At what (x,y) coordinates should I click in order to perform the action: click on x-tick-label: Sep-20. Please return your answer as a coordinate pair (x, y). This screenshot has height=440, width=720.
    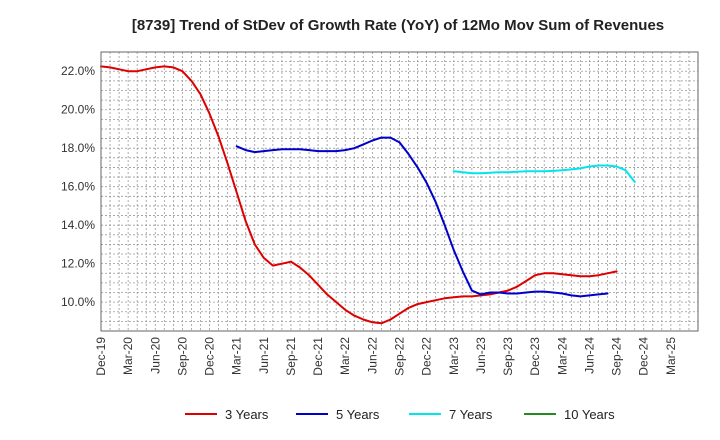
    Looking at the image, I should click on (182, 356).